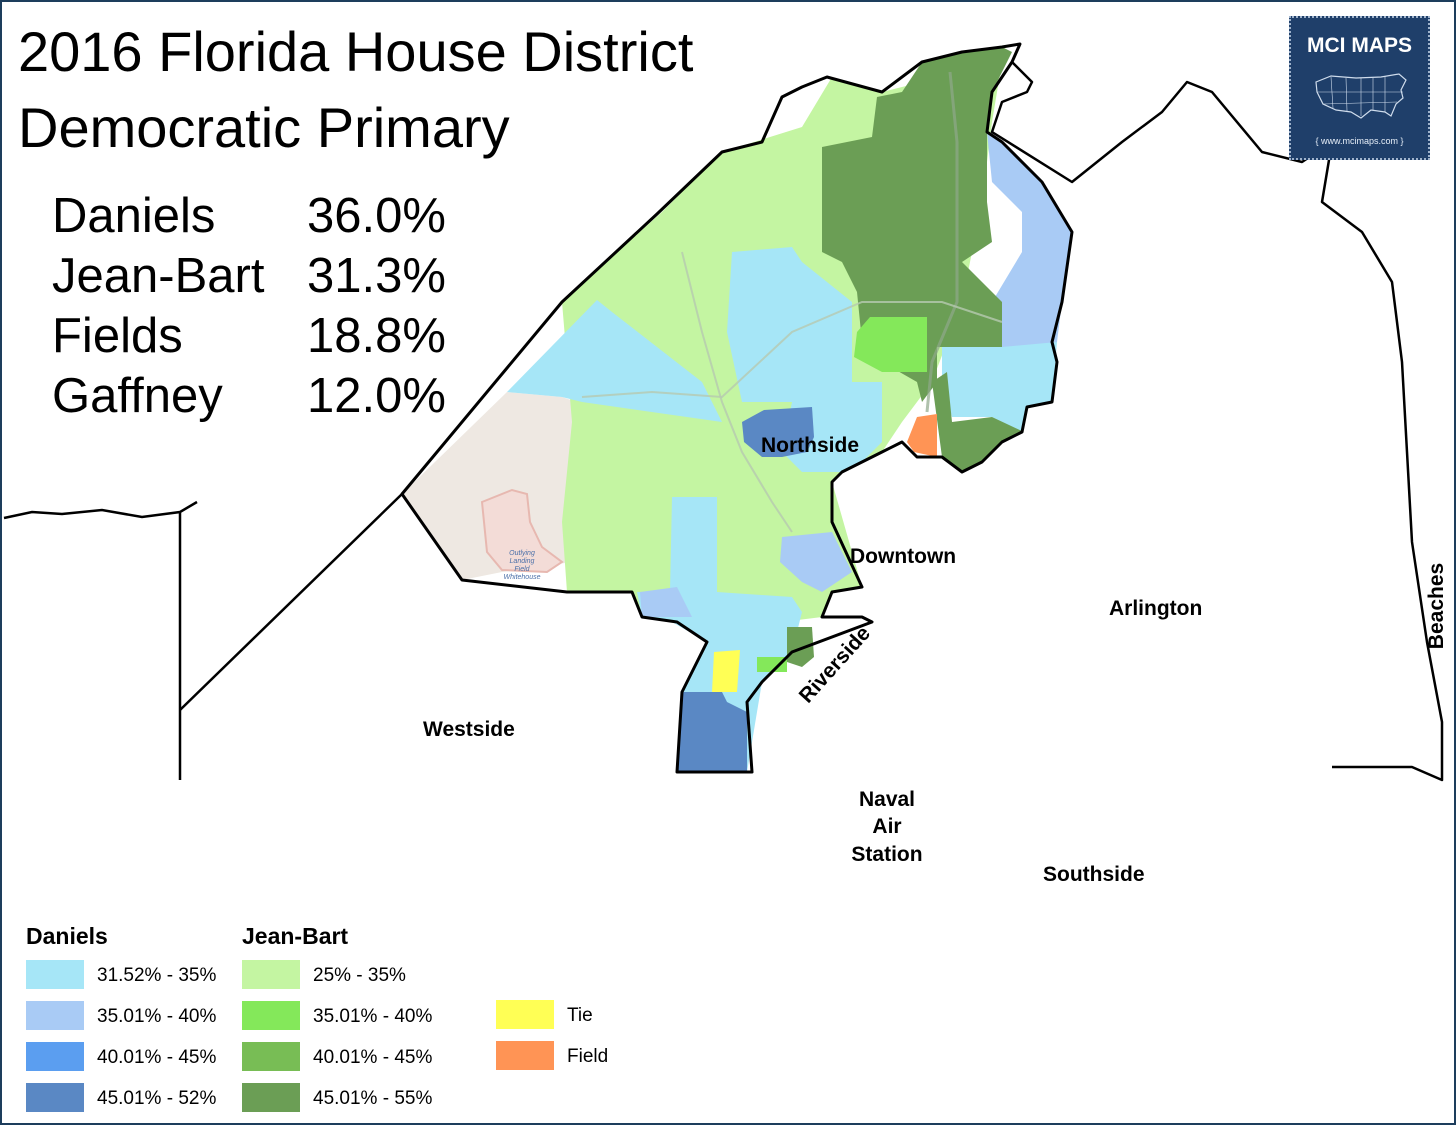  I want to click on result-candidate-4: Gaffney, so click(137, 396).